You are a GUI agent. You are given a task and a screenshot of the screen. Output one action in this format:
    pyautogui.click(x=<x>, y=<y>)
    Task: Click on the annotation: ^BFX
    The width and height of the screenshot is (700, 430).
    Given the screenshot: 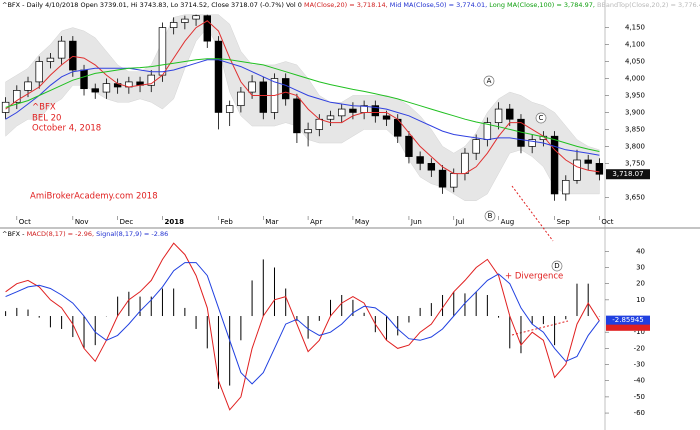 What is the action you would take?
    pyautogui.click(x=44, y=108)
    